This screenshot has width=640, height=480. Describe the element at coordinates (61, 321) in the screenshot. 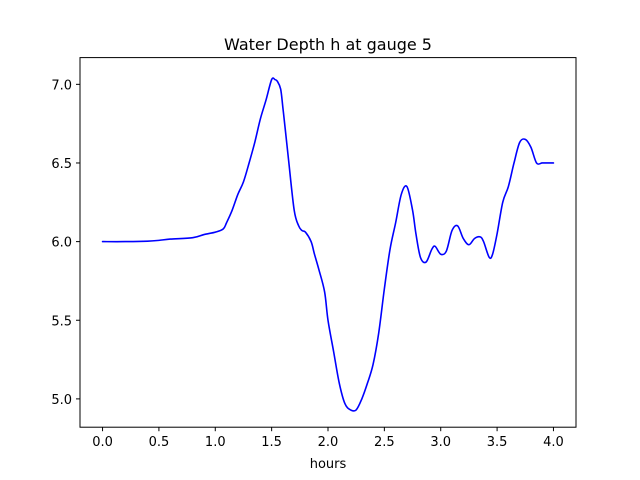

I see `y-tick-label: 5.5` at that location.